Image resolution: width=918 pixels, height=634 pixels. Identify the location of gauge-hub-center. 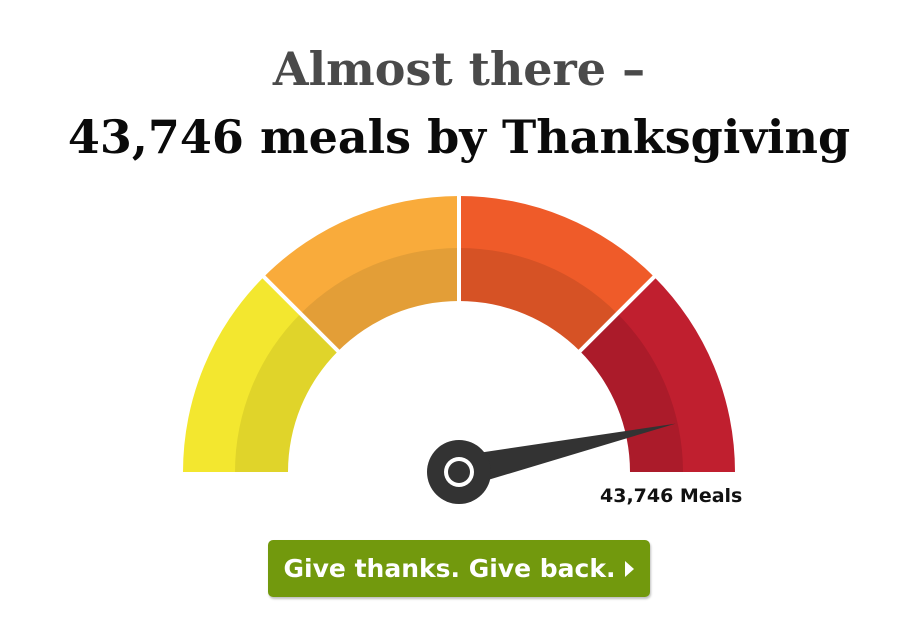
(459, 472).